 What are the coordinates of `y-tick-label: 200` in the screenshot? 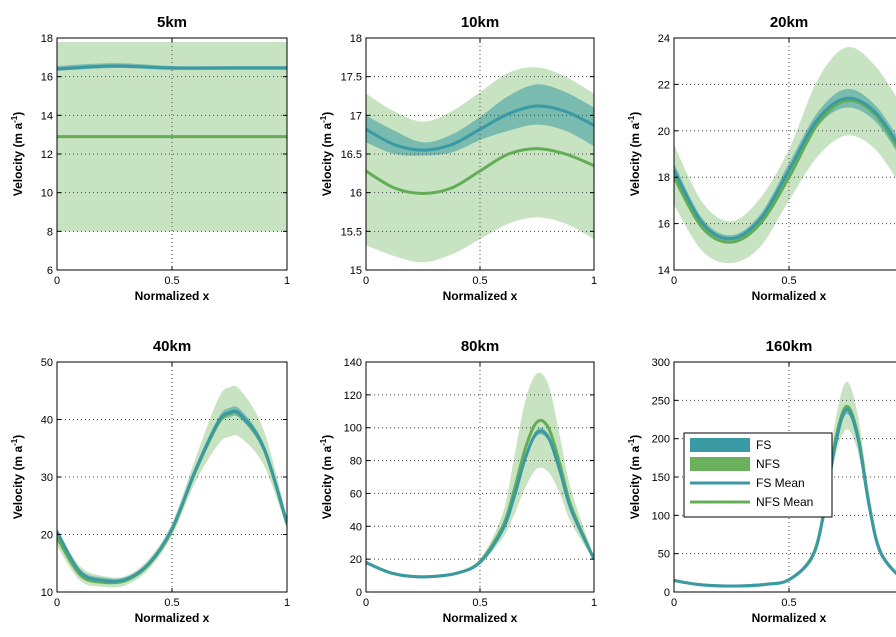 It's located at (661, 440).